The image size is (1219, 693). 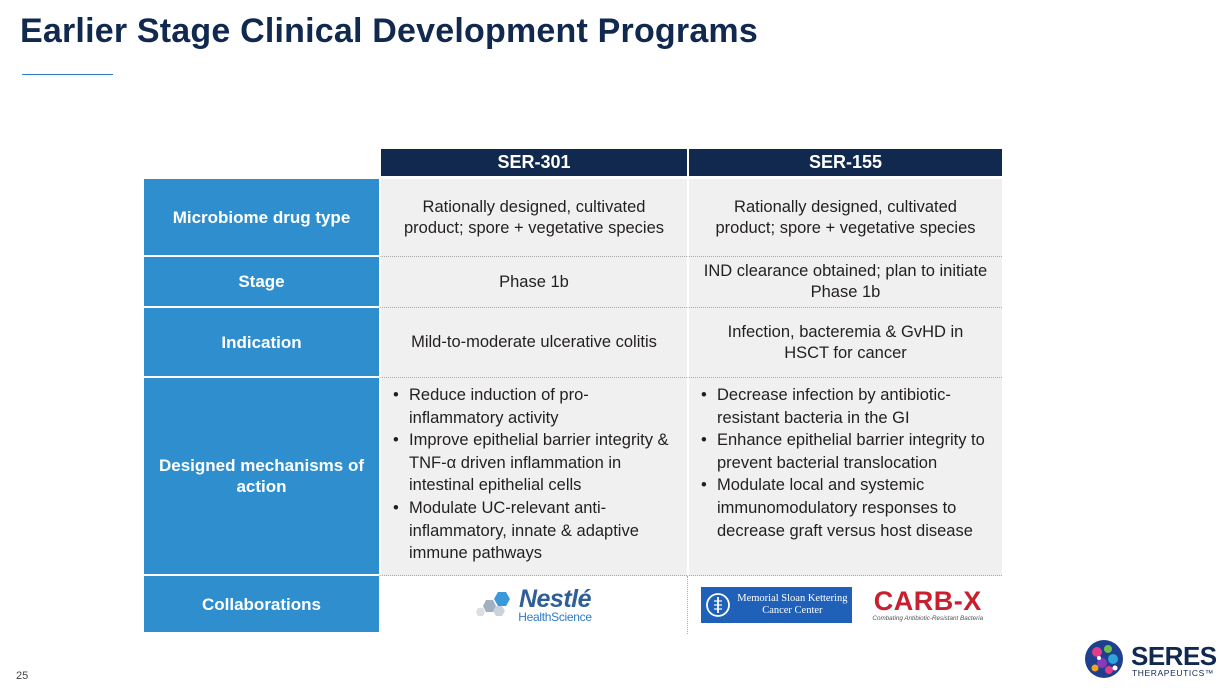 What do you see at coordinates (493, 604) in the screenshot?
I see `nestle-hexagons-icon` at bounding box center [493, 604].